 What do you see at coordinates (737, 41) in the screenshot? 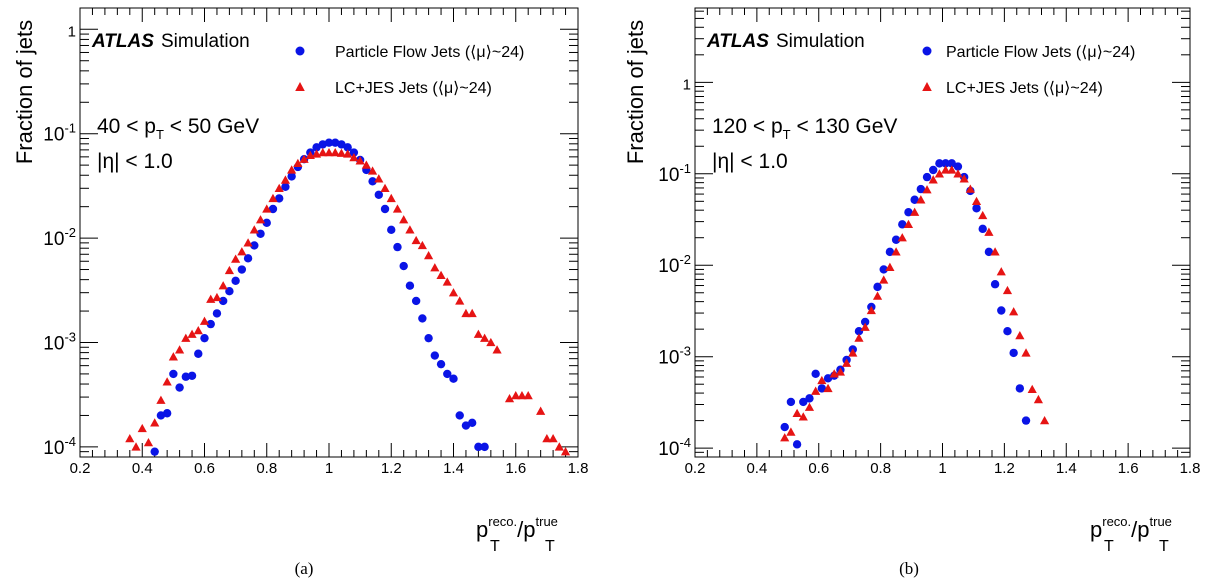
I see `panel-b-atlas-label: ATLAS` at bounding box center [737, 41].